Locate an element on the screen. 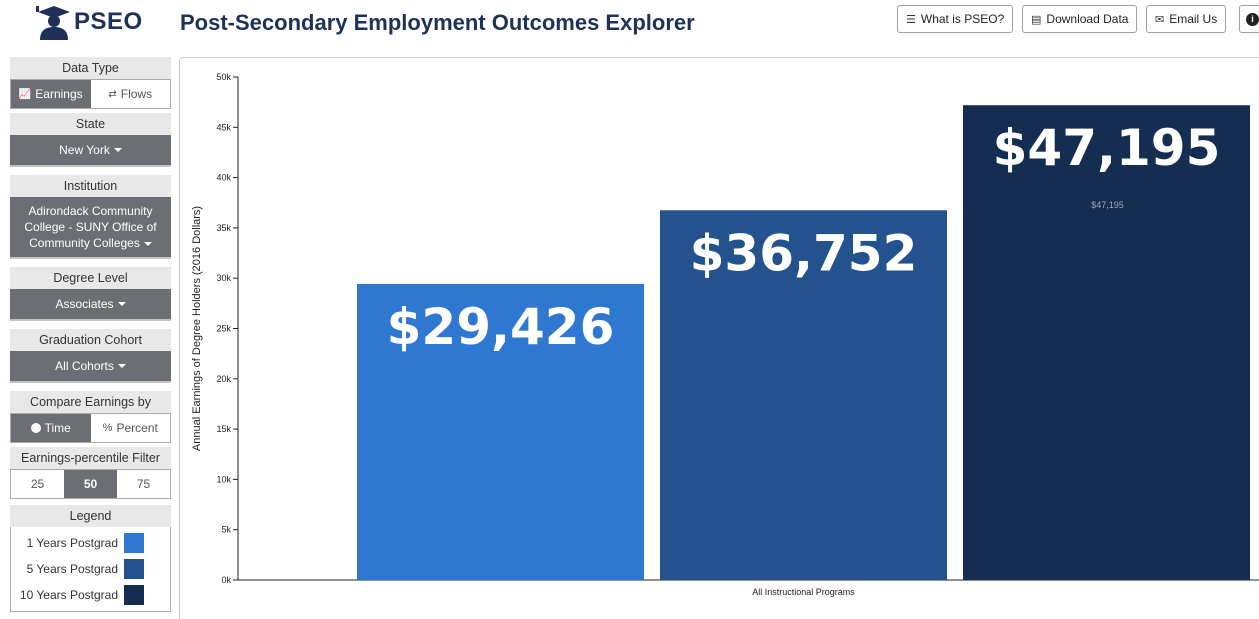  info-button: i is located at coordinates (1249, 19).